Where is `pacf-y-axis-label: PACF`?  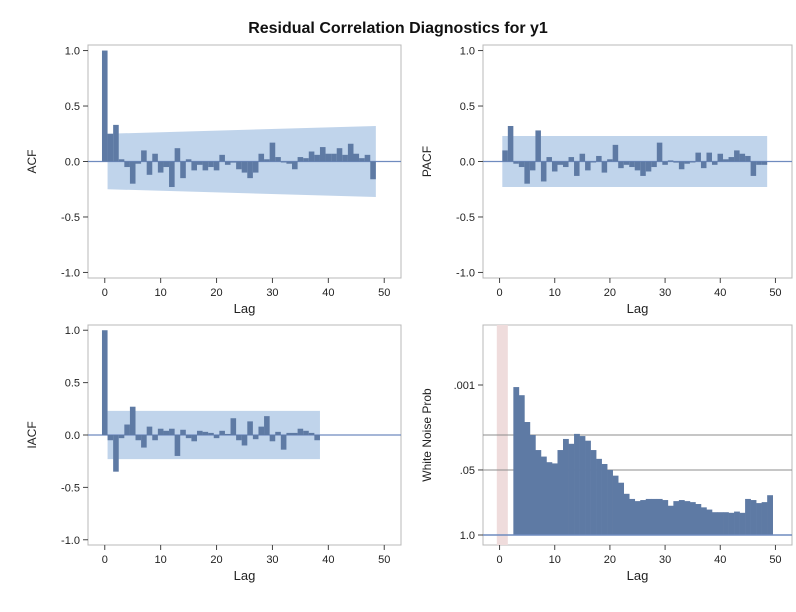
pacf-y-axis-label: PACF is located at coordinates (427, 161).